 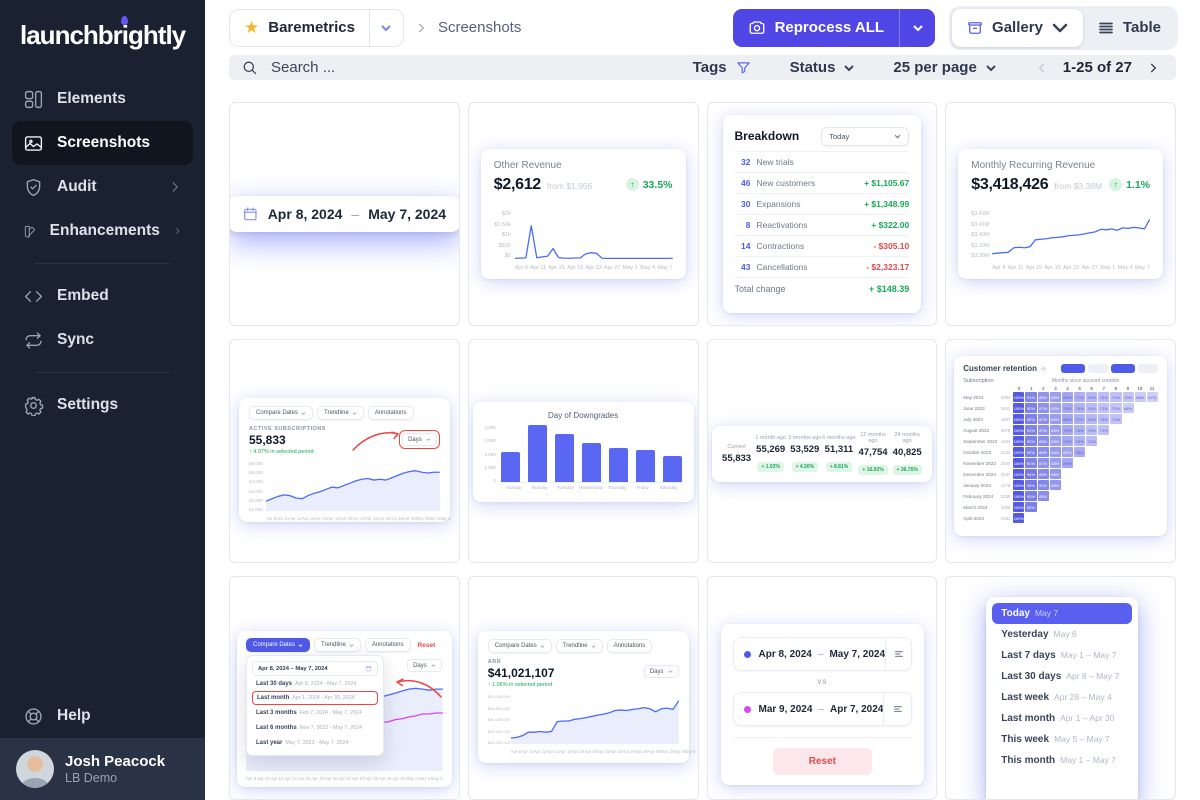 I want to click on retention-cell: 80%, so click(x=1067, y=419).